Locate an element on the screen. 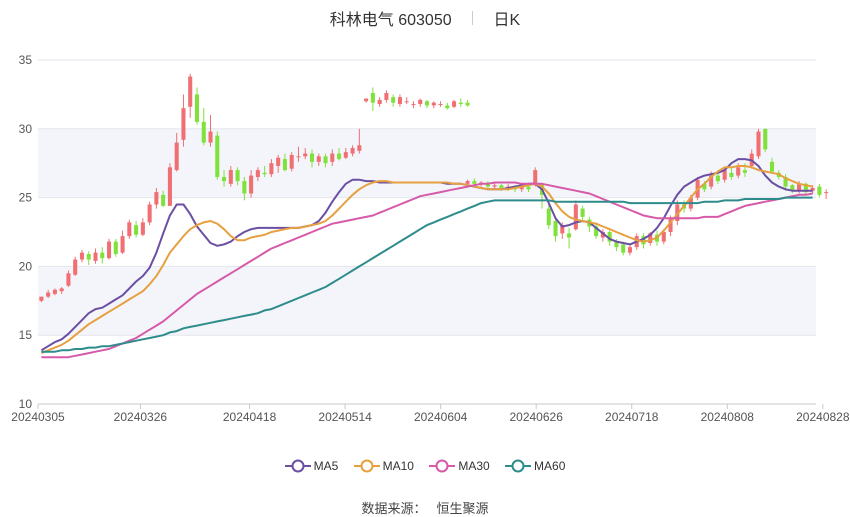 This screenshot has height=517, width=850. y-tick-label: 10 is located at coordinates (26, 404).